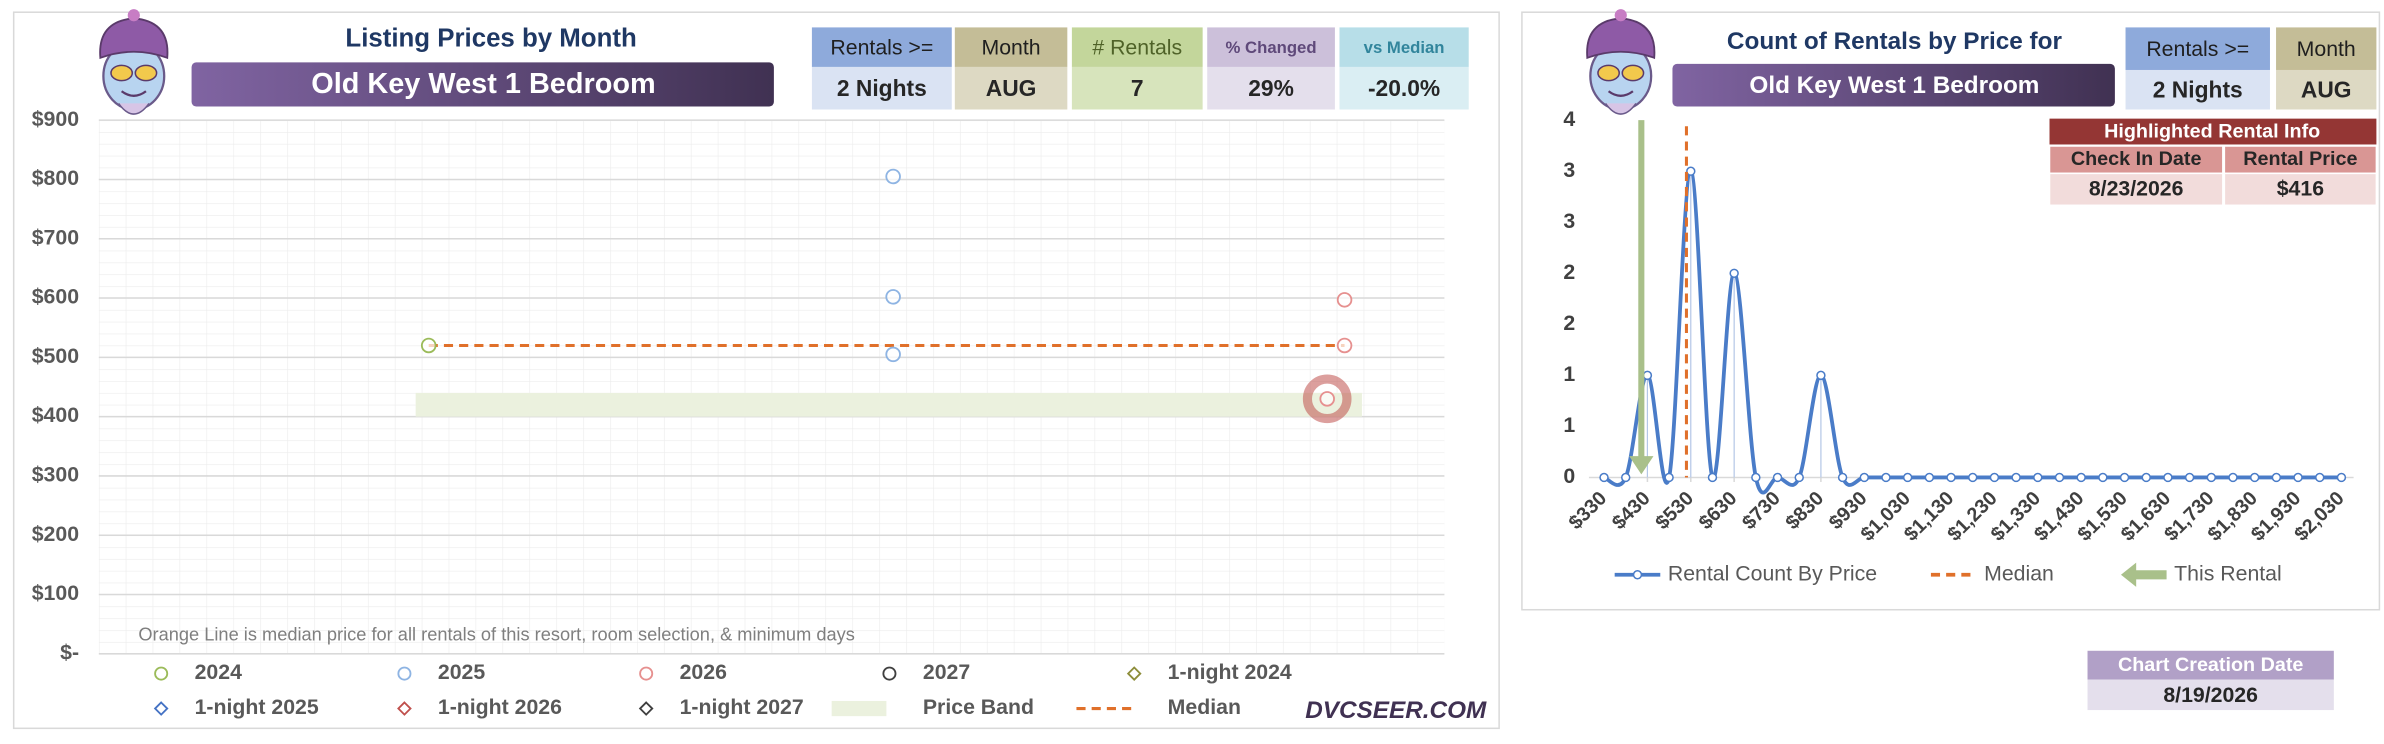 The image size is (2384, 744). I want to click on box-label: Rentals >=, so click(881, 47).